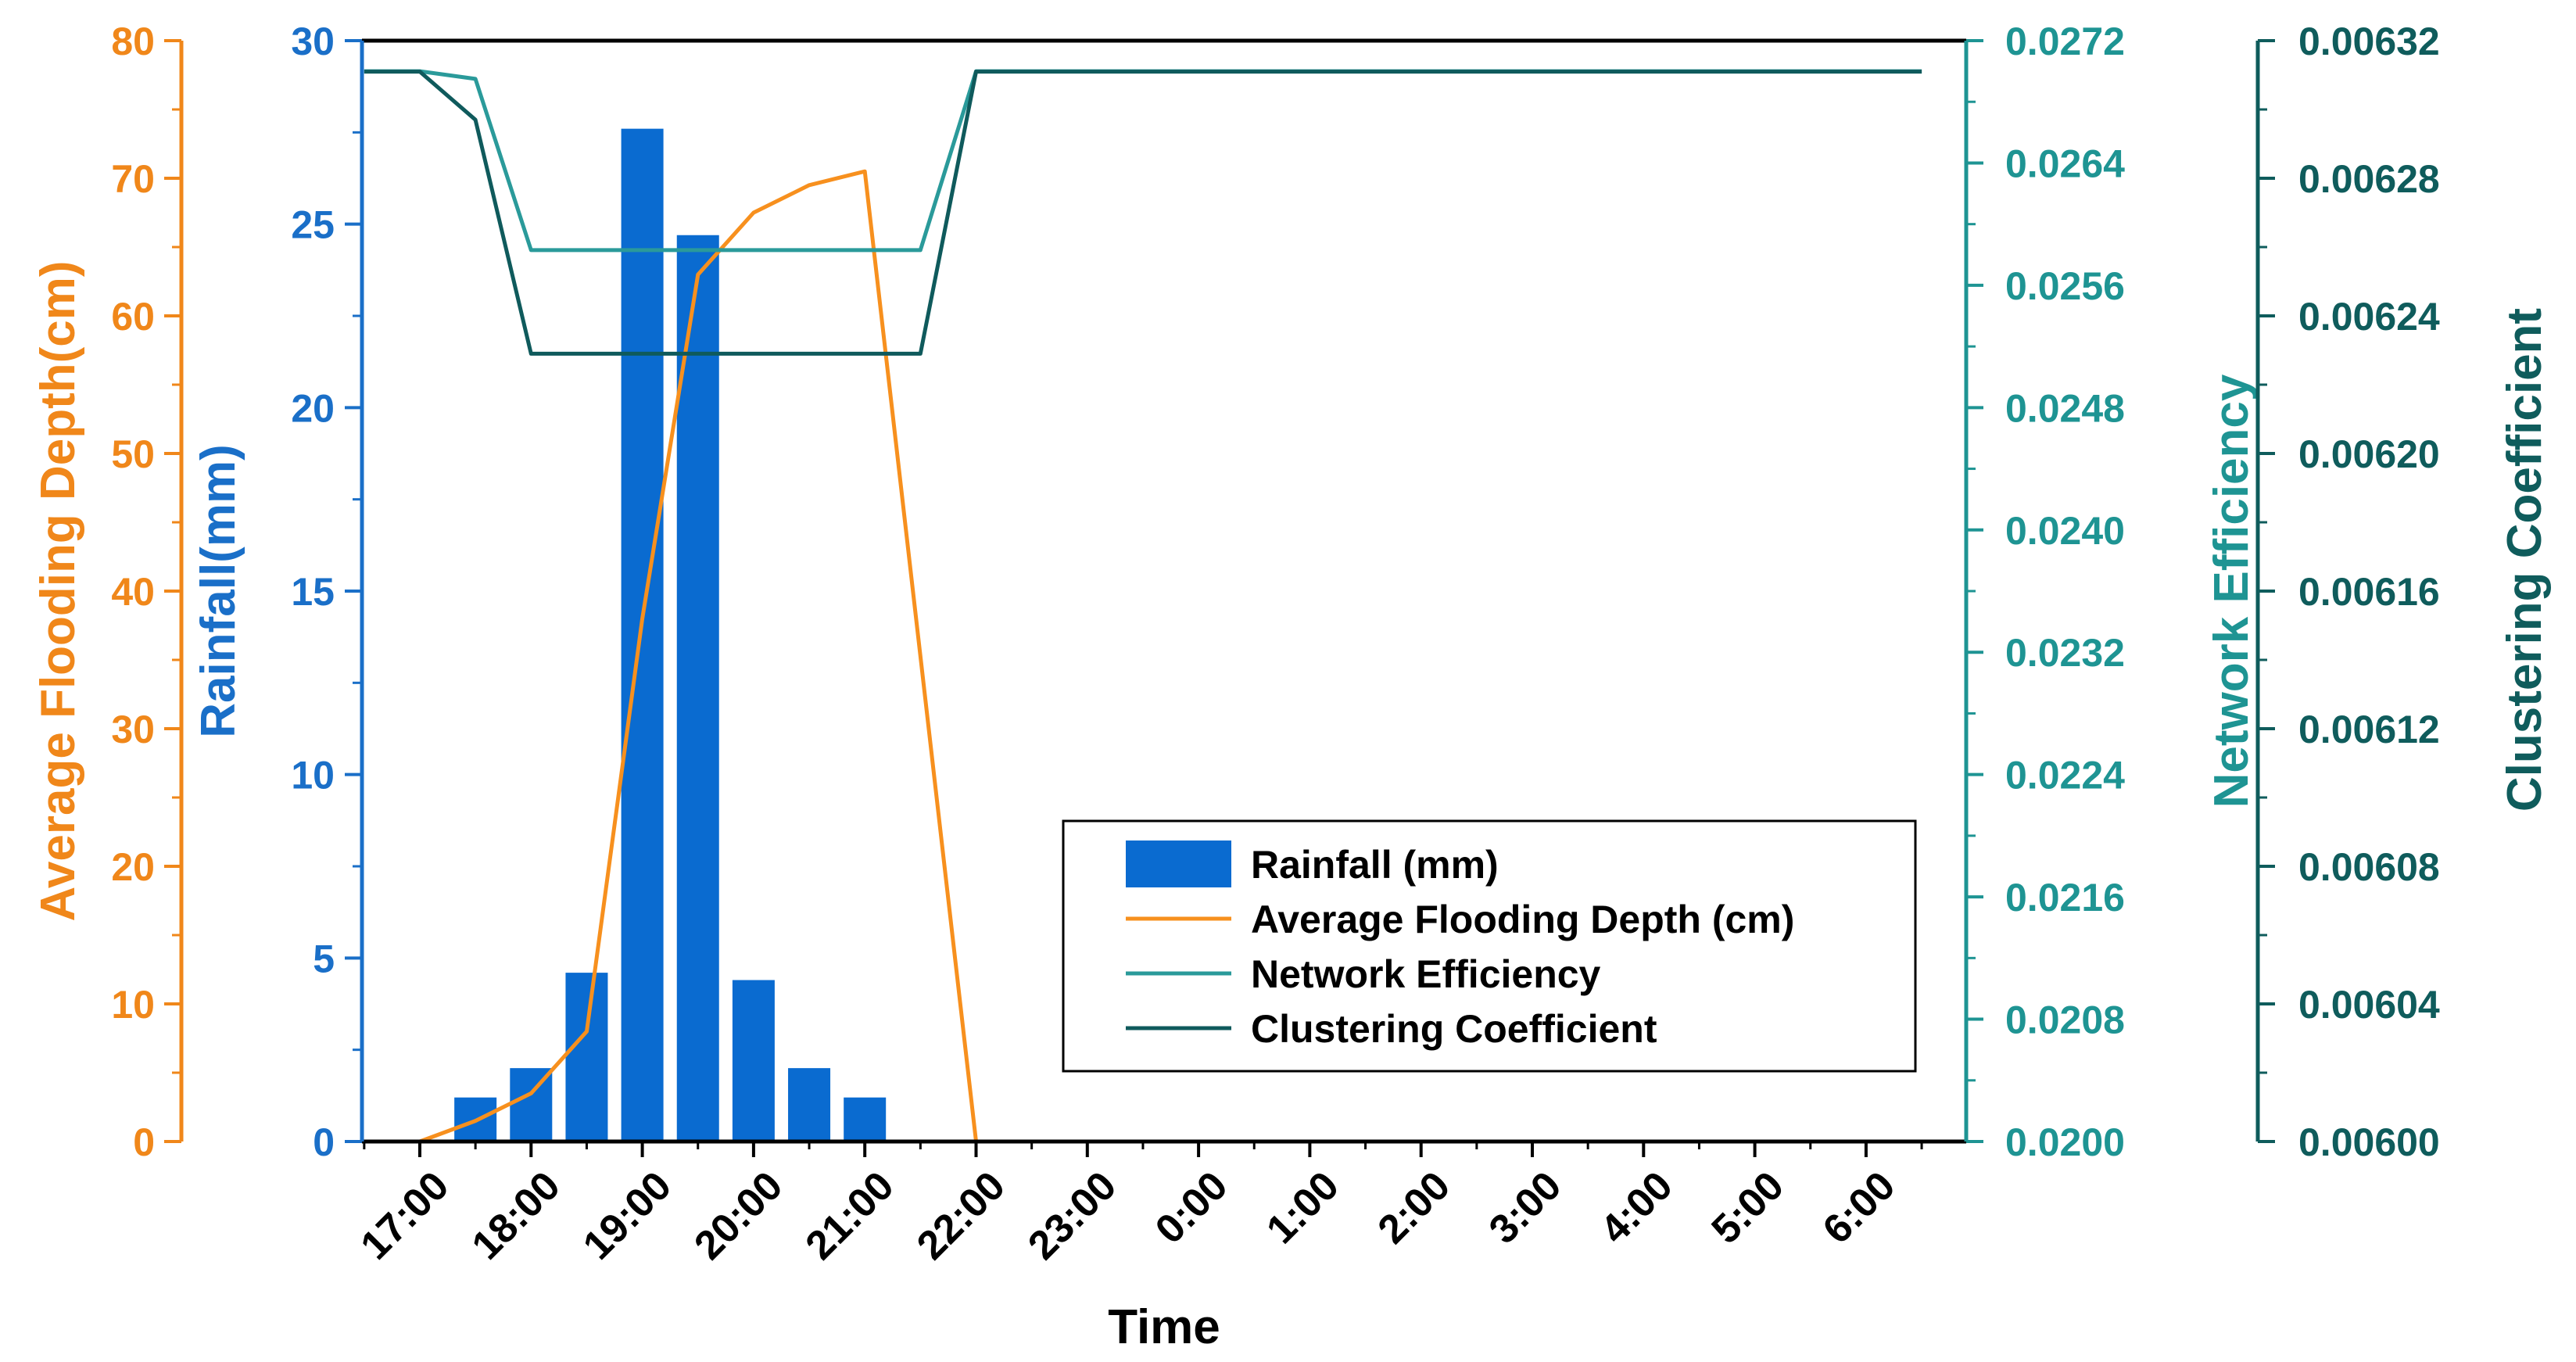 The width and height of the screenshot is (2576, 1362). I want to click on eff-tick-label: 0.0256, so click(2065, 286).